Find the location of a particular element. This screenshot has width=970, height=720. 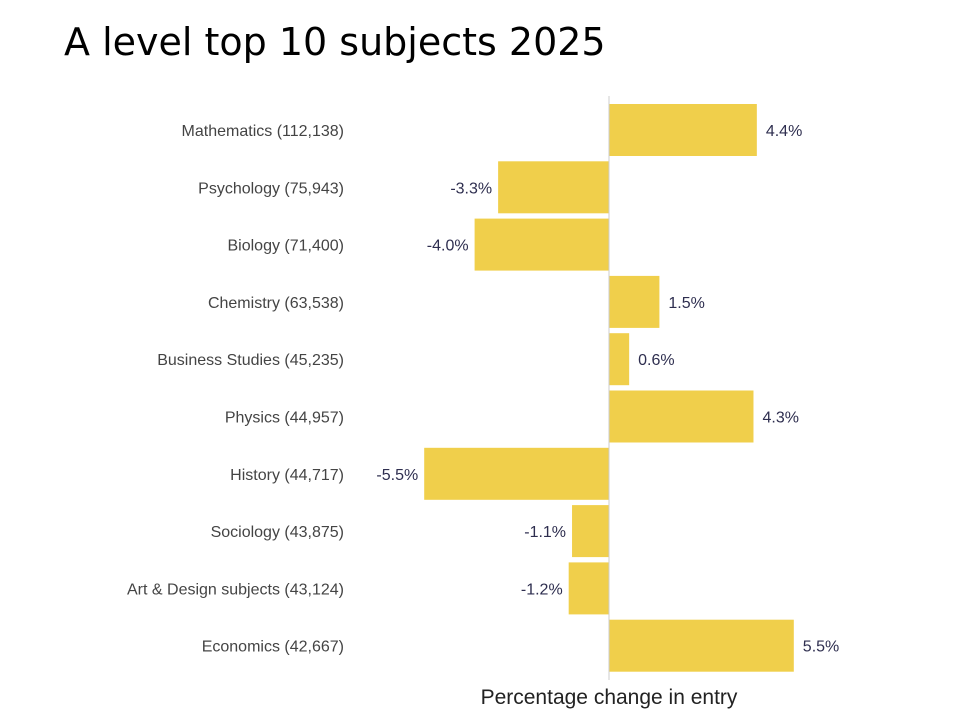

category-label: Biology (71,400) is located at coordinates (285, 246).